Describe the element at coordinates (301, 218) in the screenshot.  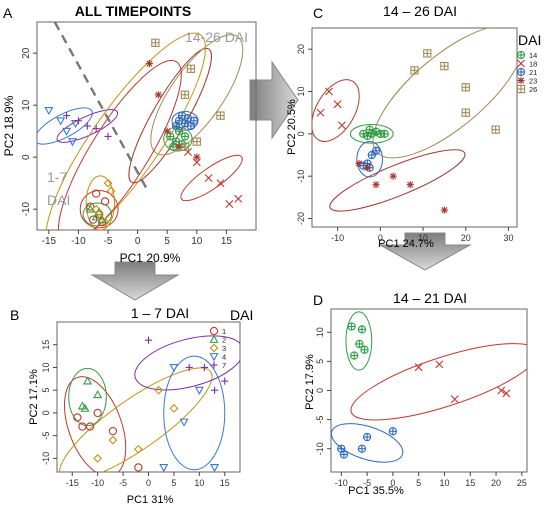
I see `y-tick-label: -20` at that location.